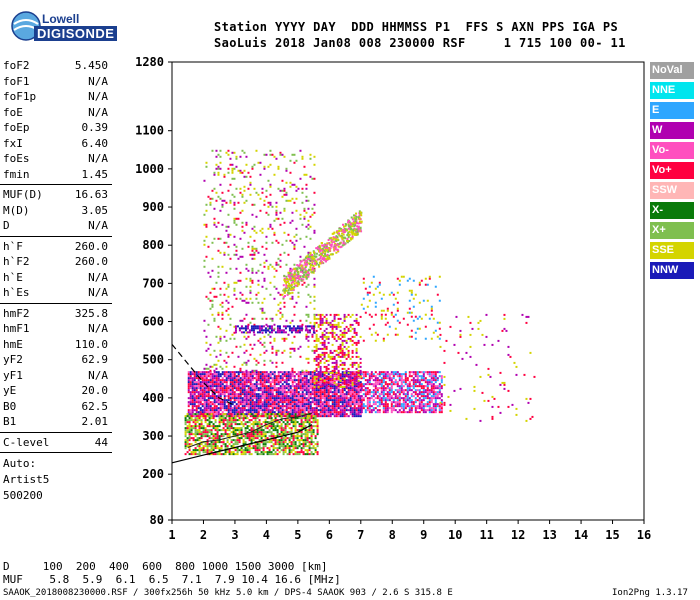  I want to click on divider, so click(56, 452).